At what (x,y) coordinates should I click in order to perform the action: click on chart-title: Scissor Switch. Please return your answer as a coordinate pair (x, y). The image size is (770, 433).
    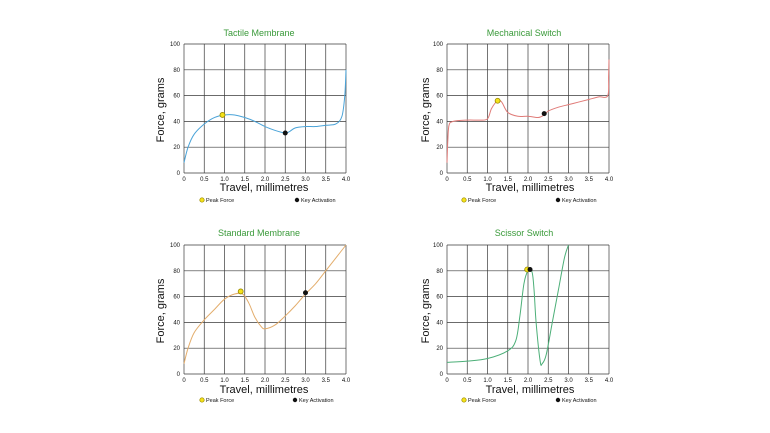
    Looking at the image, I should click on (524, 233).